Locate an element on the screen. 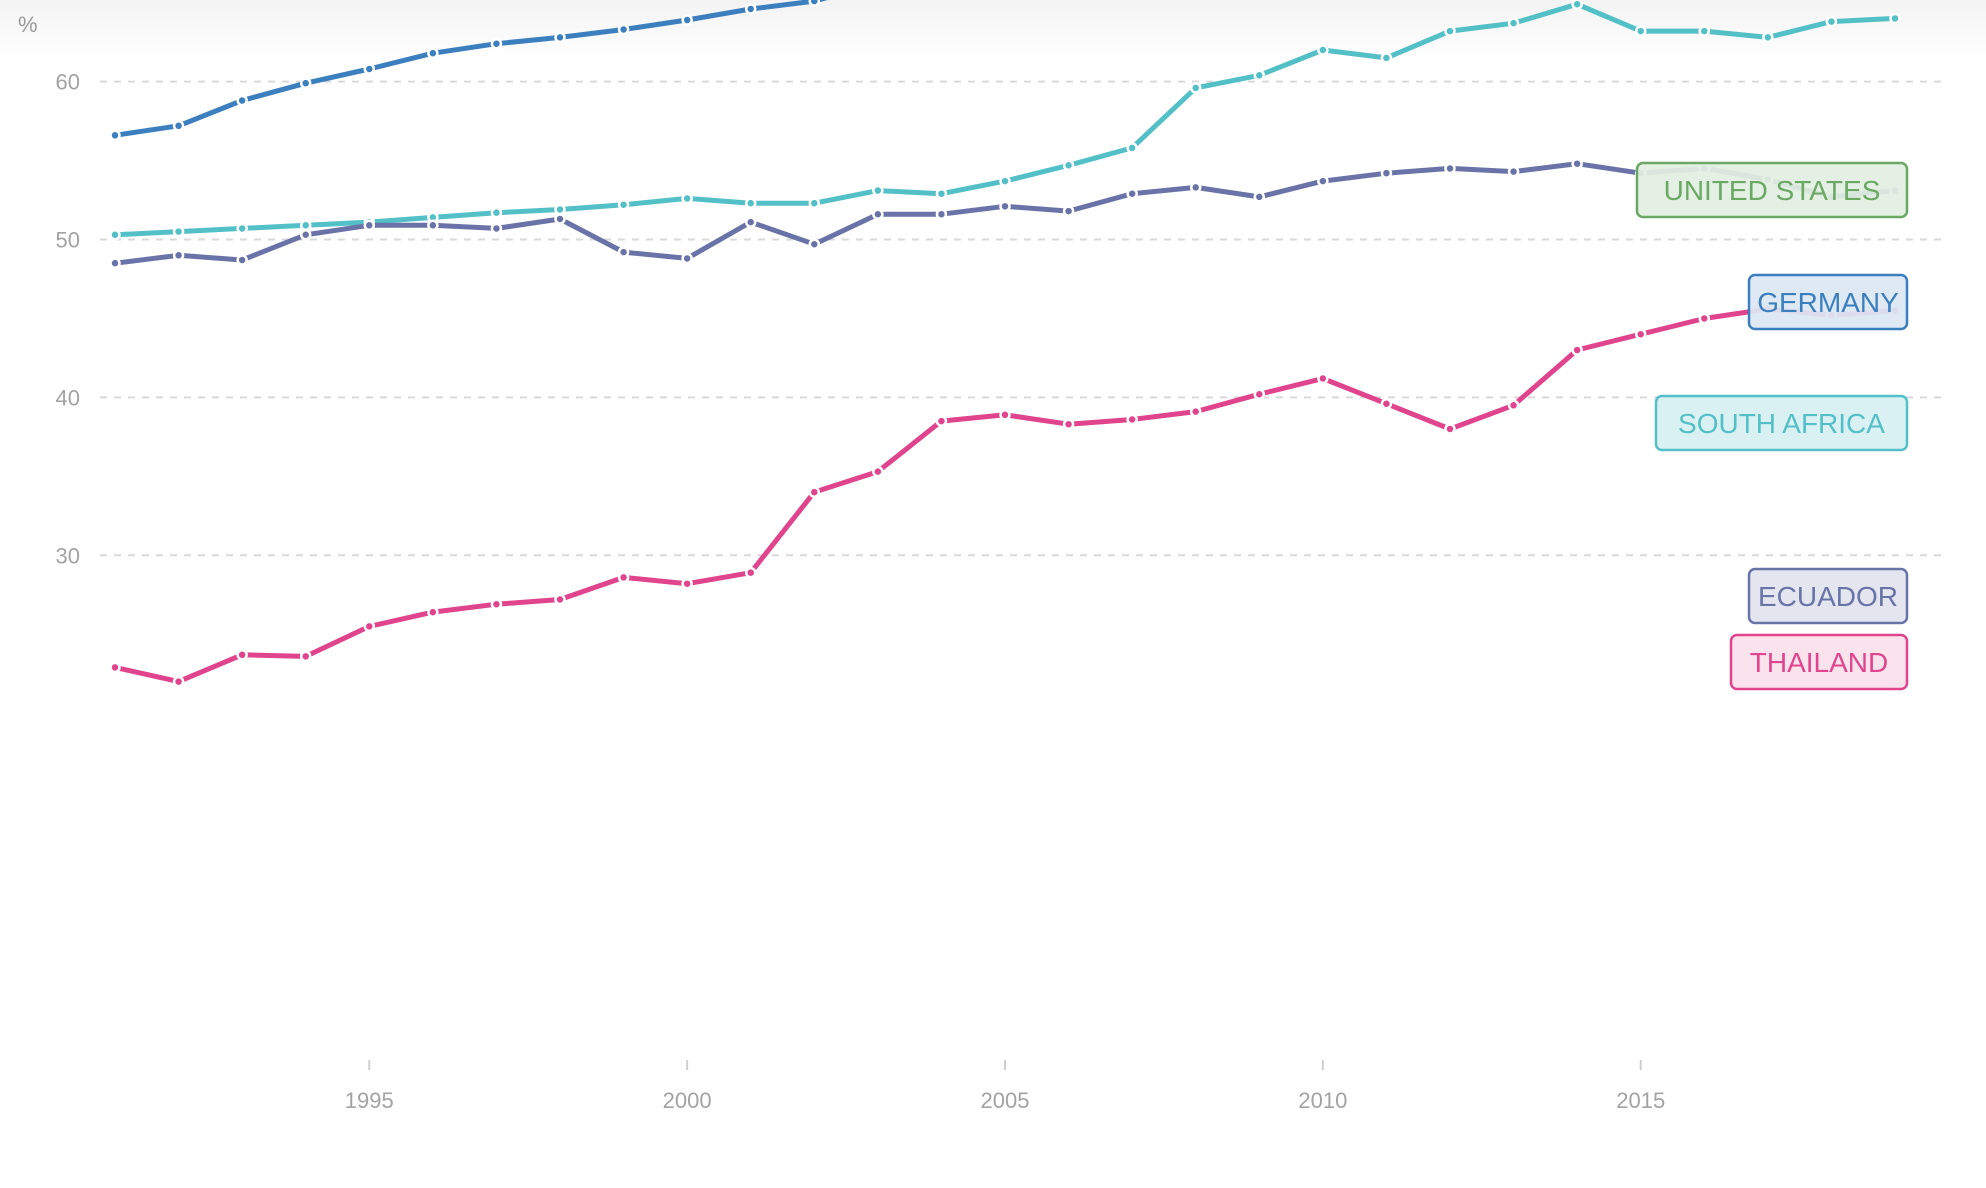 The height and width of the screenshot is (1188, 1986). series-label-thailand: THAILAND is located at coordinates (1819, 662).